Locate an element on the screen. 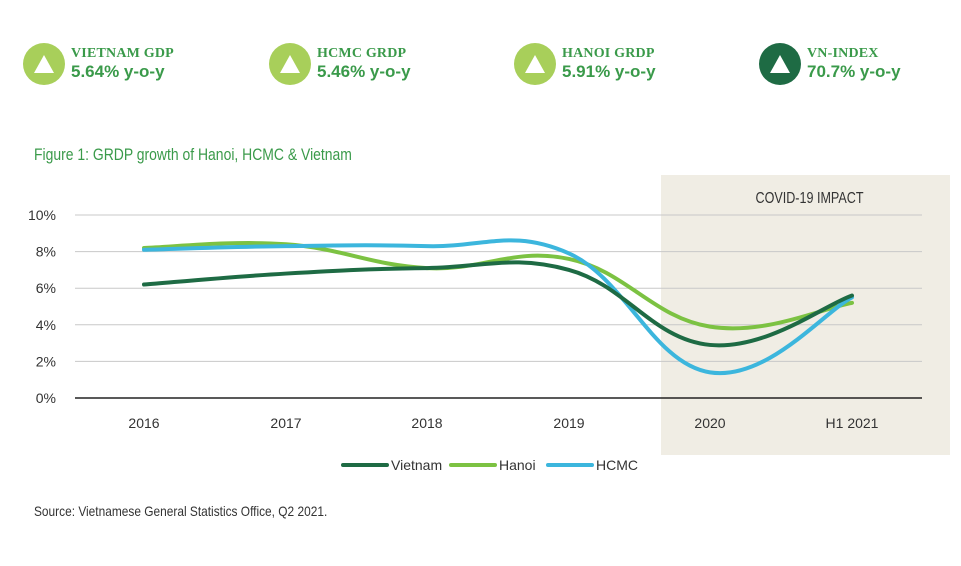 The height and width of the screenshot is (566, 961). kpi-label: VIETNAM GDP is located at coordinates (122, 53).